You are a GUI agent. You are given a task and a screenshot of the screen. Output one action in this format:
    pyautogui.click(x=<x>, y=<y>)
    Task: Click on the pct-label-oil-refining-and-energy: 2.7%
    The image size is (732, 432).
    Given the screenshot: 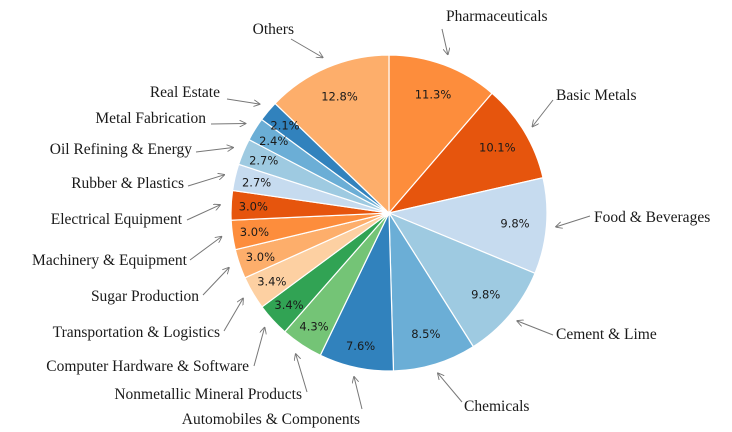 What is the action you would take?
    pyautogui.click(x=263, y=160)
    